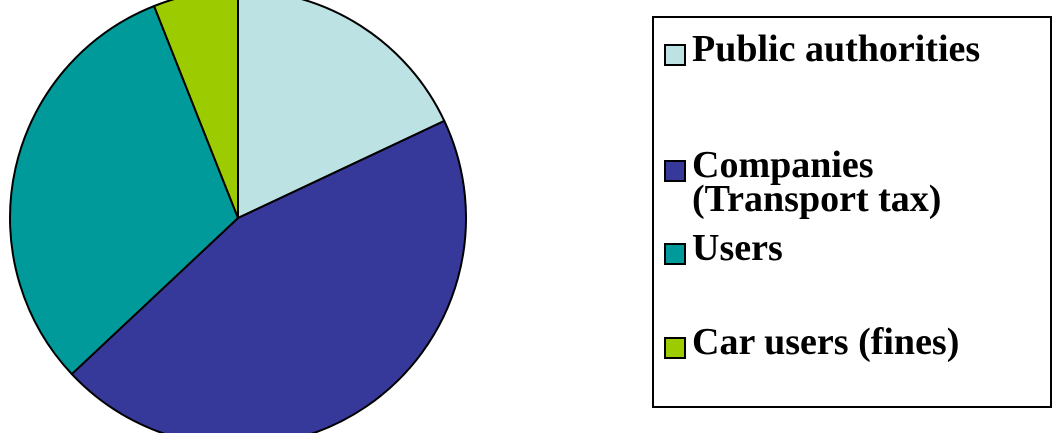 The width and height of the screenshot is (1059, 433). I want to click on legend-item-public-authorities: Public authorities, so click(822, 49).